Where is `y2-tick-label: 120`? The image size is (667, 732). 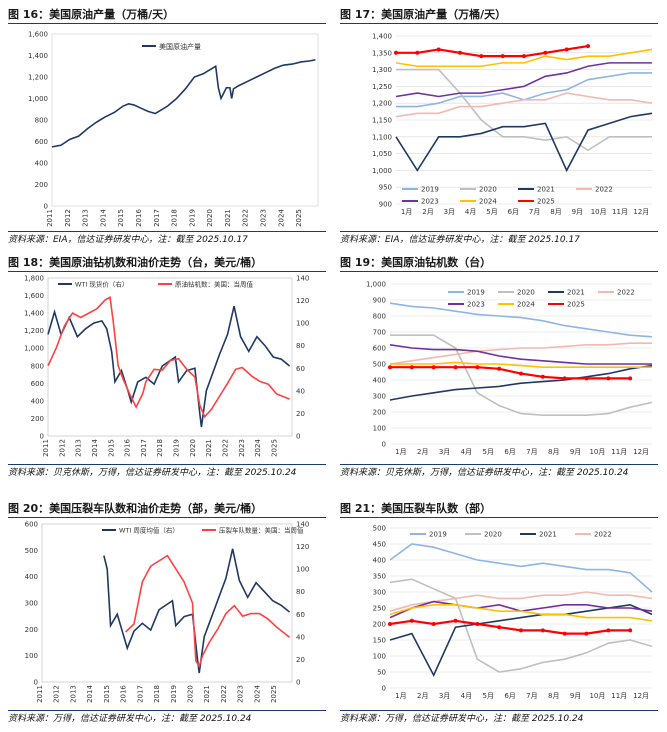 y2-tick-label: 120 is located at coordinates (302, 547).